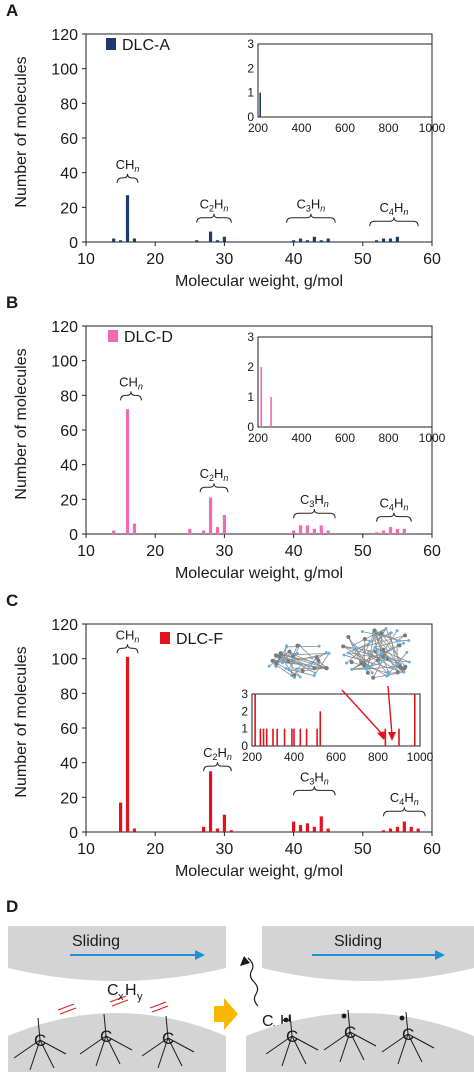 Image resolution: width=474 pixels, height=1078 pixels. Describe the element at coordinates (200, 955) in the screenshot. I see `left-sliding-arrowhead` at that location.